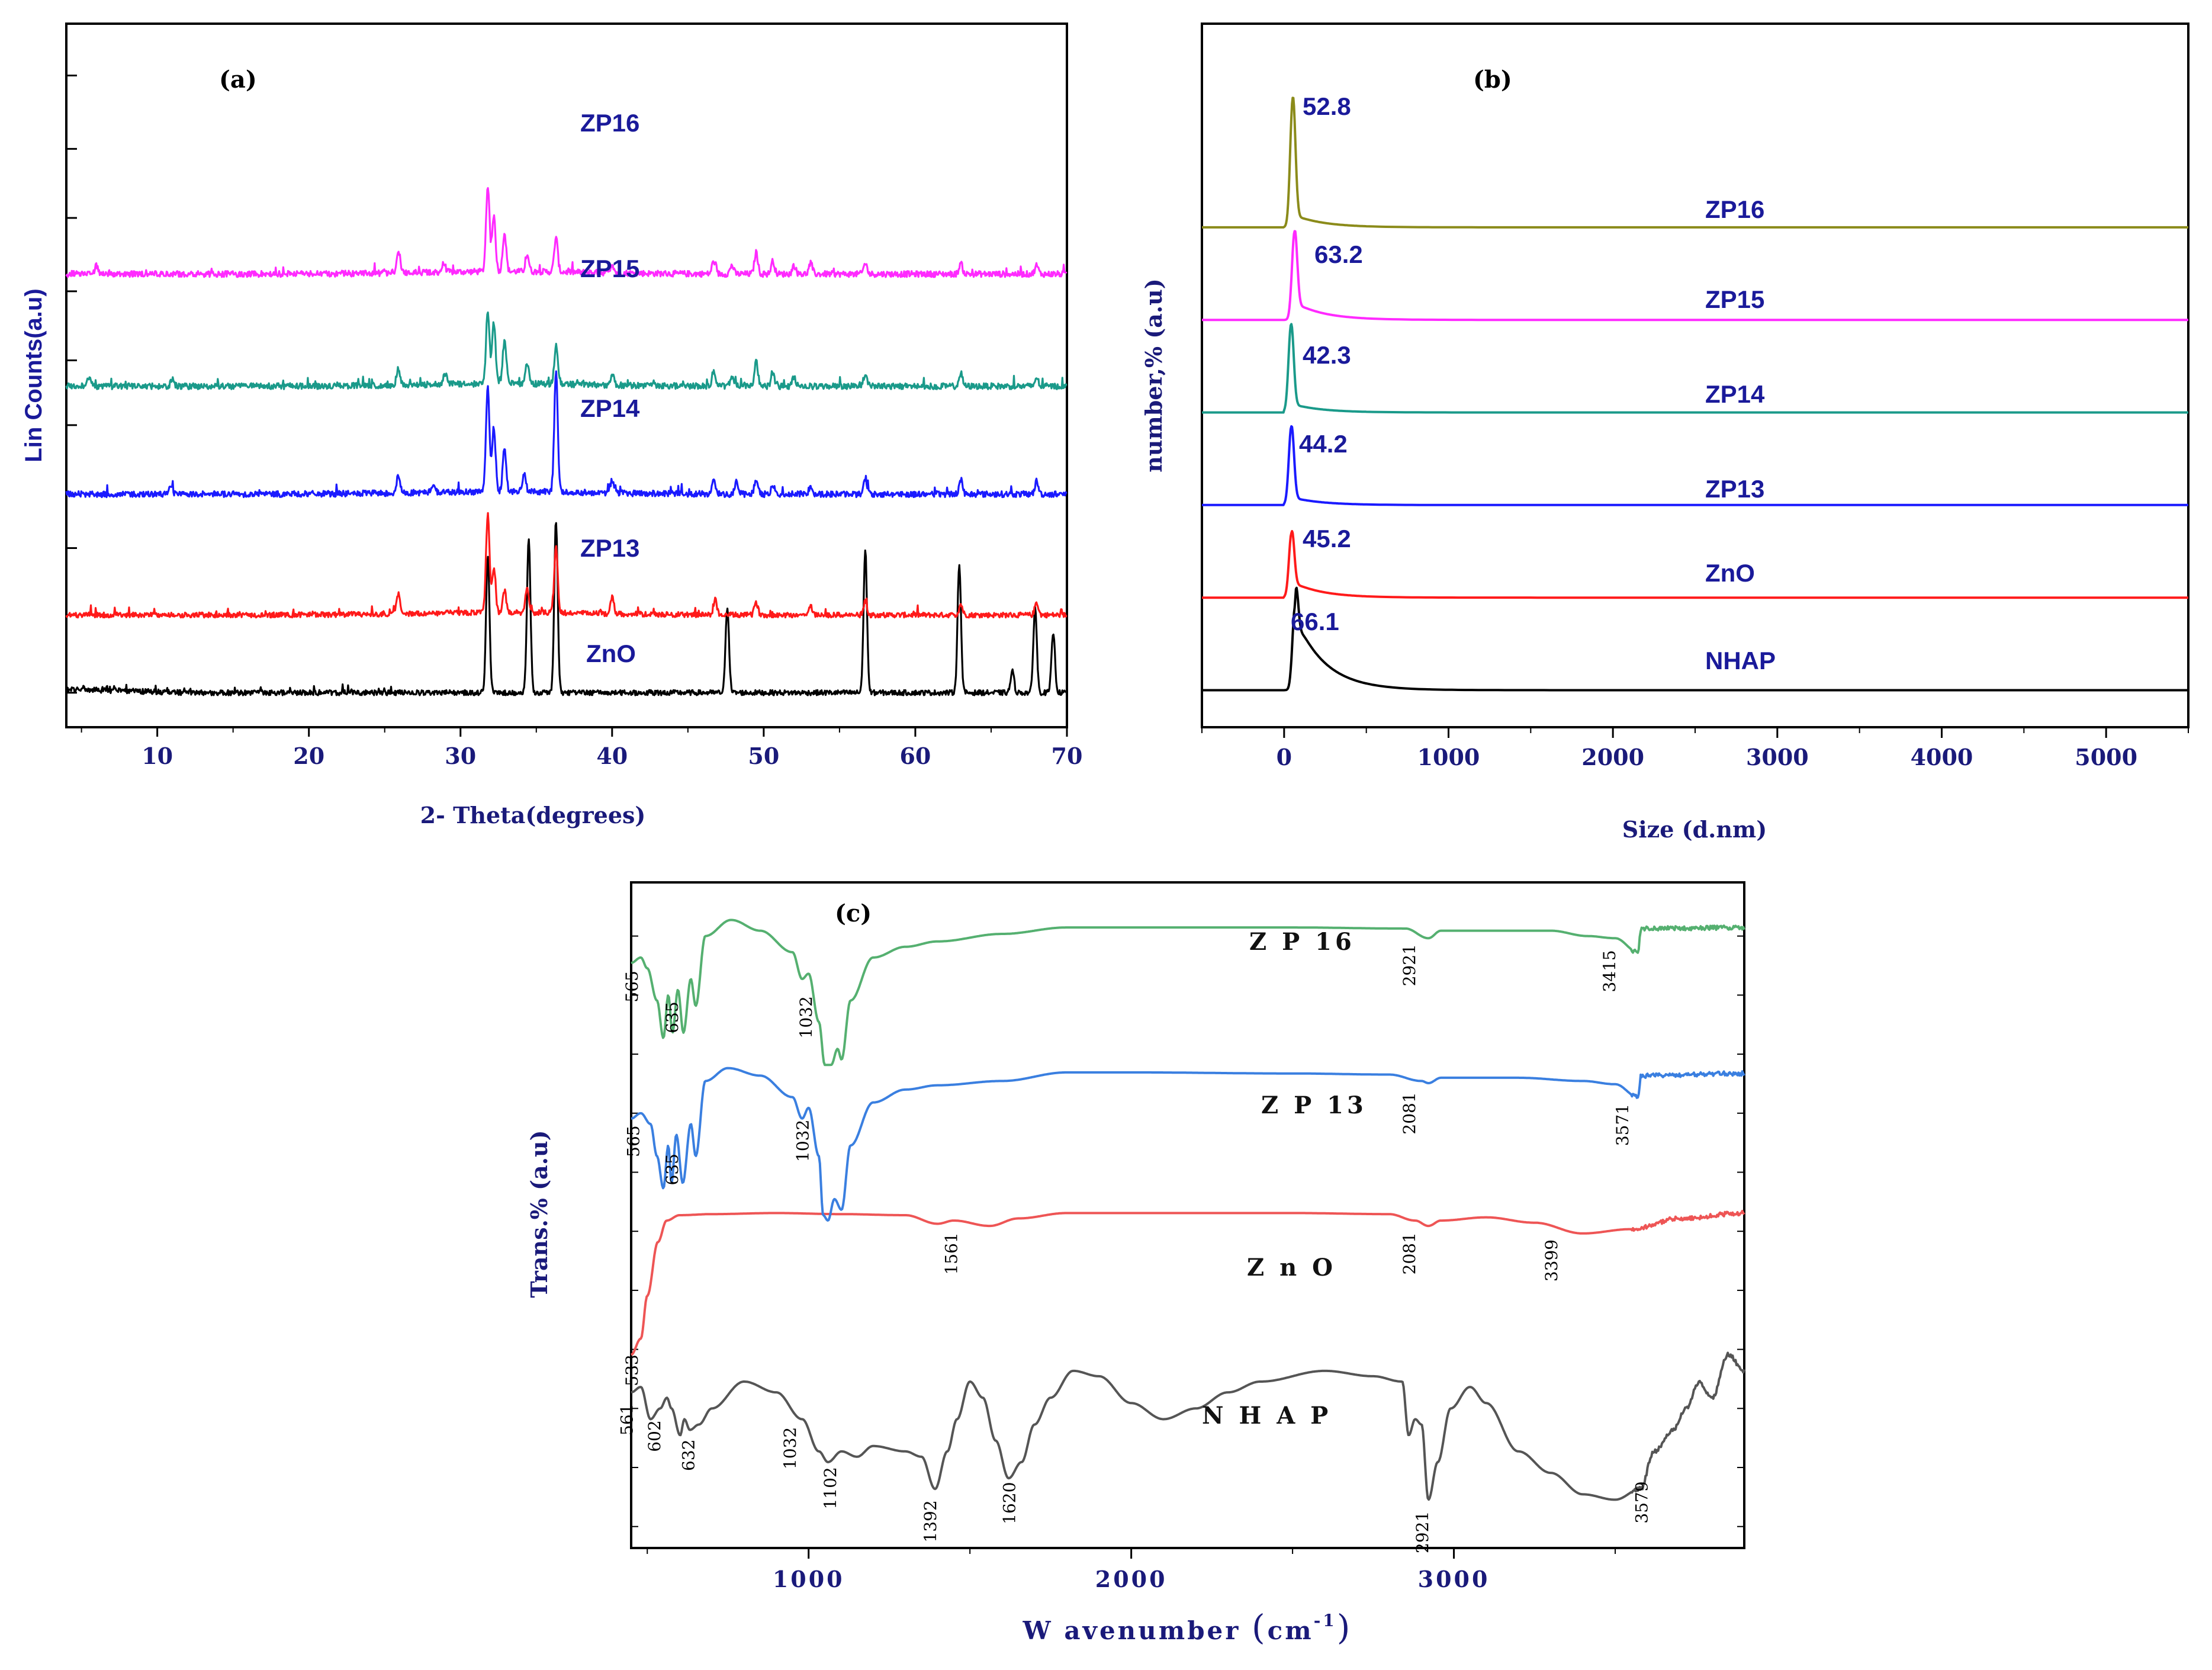 This screenshot has width=2212, height=1670. What do you see at coordinates (1327, 355) in the screenshot?
I see `panel-b-peak-label-zp14: 42.3` at bounding box center [1327, 355].